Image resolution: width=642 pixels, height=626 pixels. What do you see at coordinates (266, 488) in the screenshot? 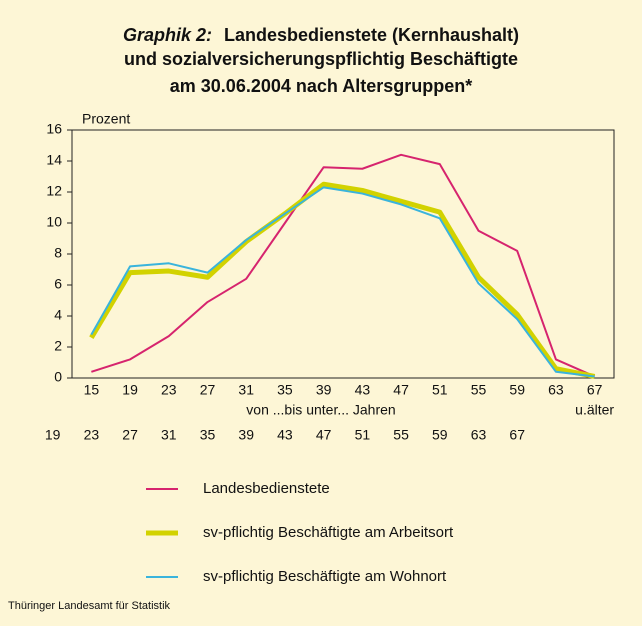
I see `legend-label: Landesbedienstete` at bounding box center [266, 488].